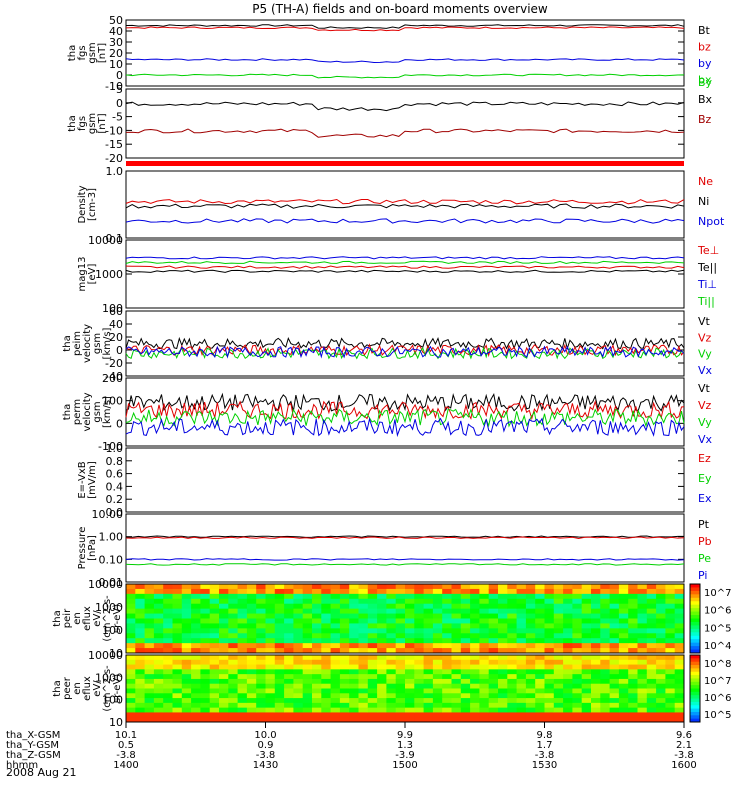 This screenshot has width=750, height=800. Describe the element at coordinates (405, 353) in the screenshot. I see `series-Vy` at that location.